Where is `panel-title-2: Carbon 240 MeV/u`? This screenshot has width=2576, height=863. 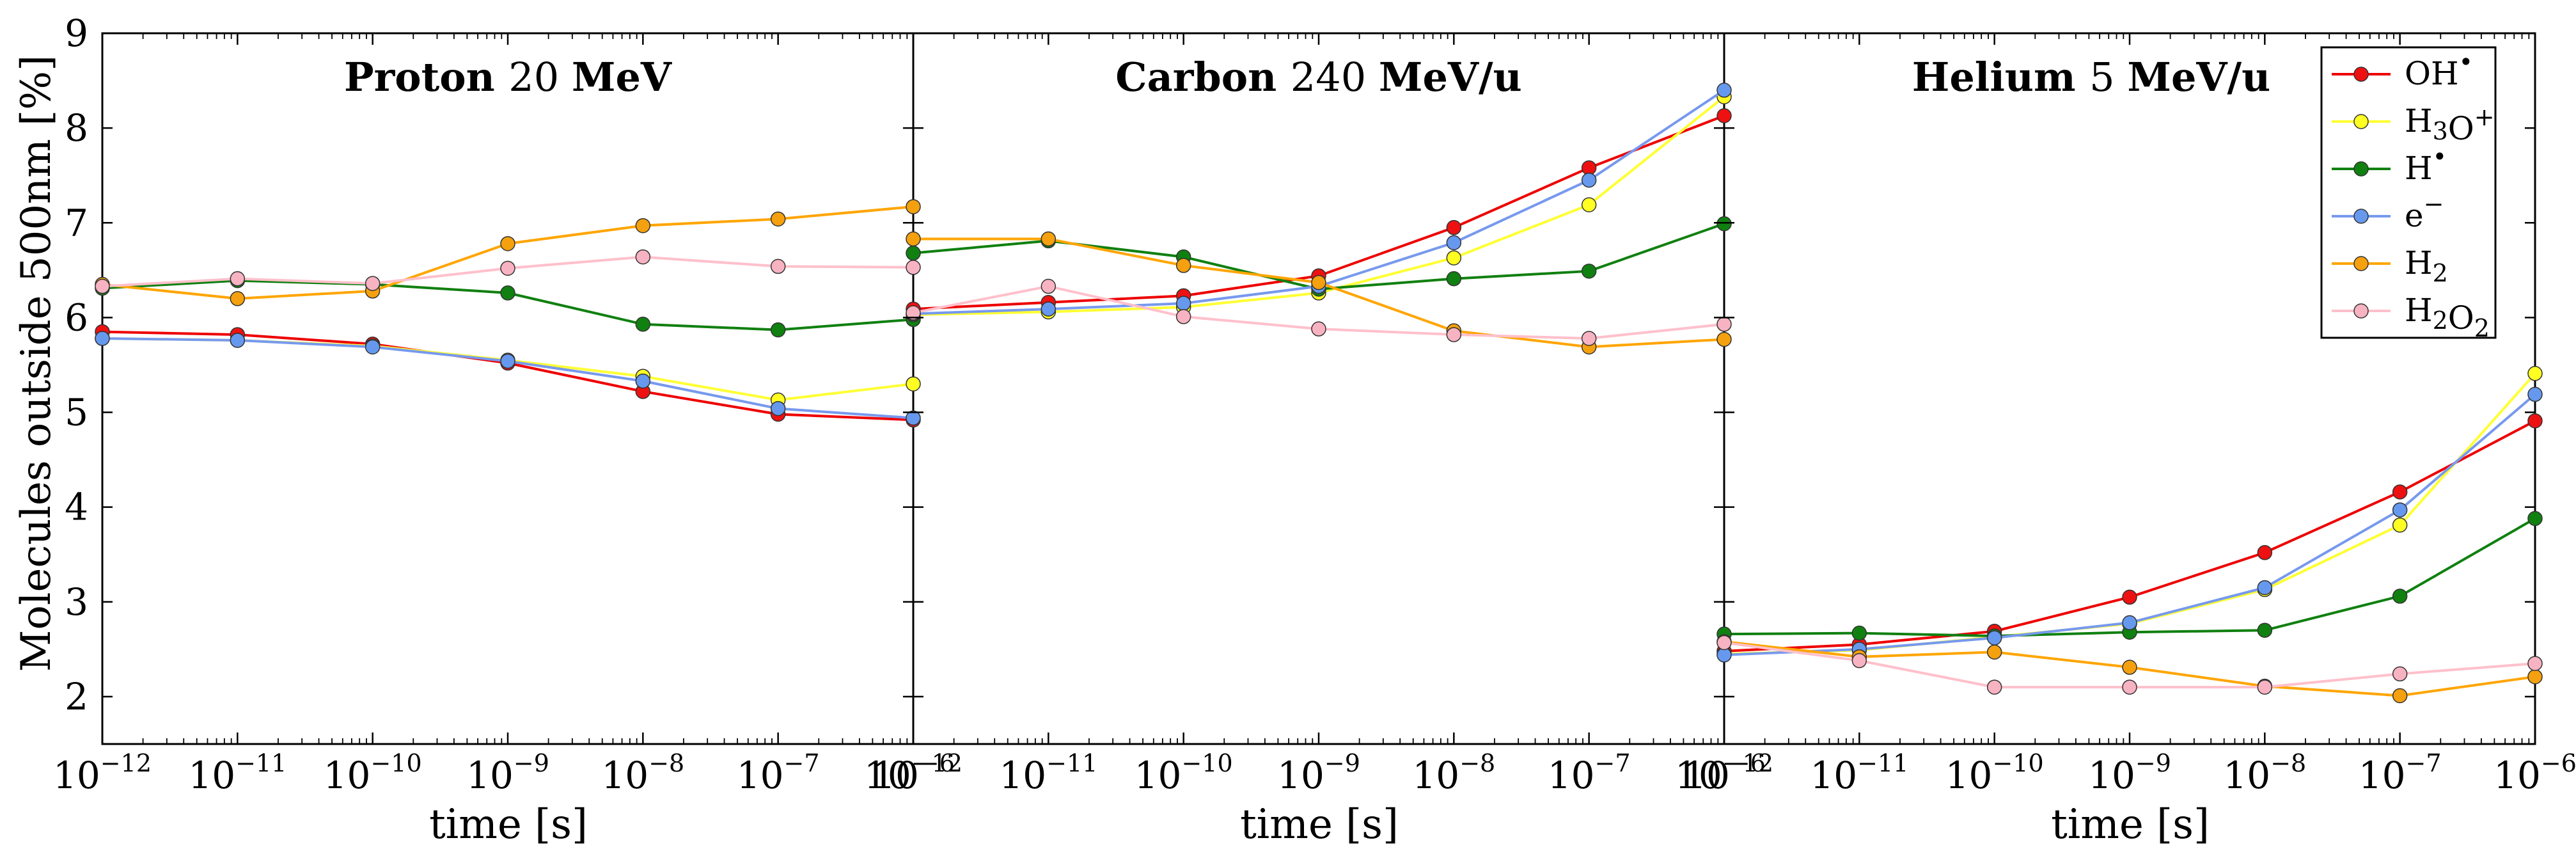
panel-title-2: Carbon 240 MeV/u is located at coordinates (1318, 77).